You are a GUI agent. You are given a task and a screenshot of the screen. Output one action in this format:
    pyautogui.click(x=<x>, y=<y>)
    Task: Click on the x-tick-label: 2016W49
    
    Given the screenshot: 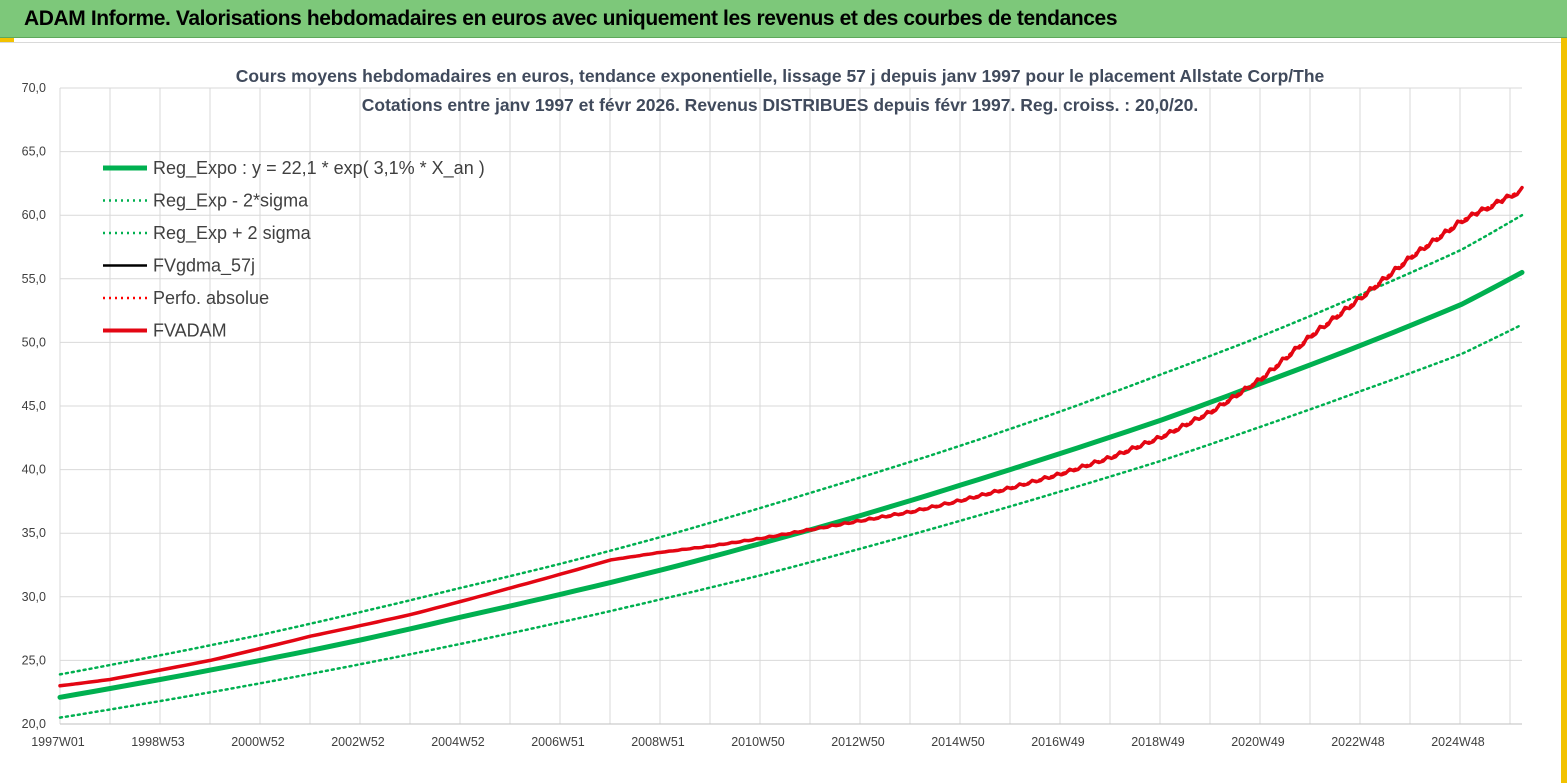 What is the action you would take?
    pyautogui.click(x=1058, y=742)
    